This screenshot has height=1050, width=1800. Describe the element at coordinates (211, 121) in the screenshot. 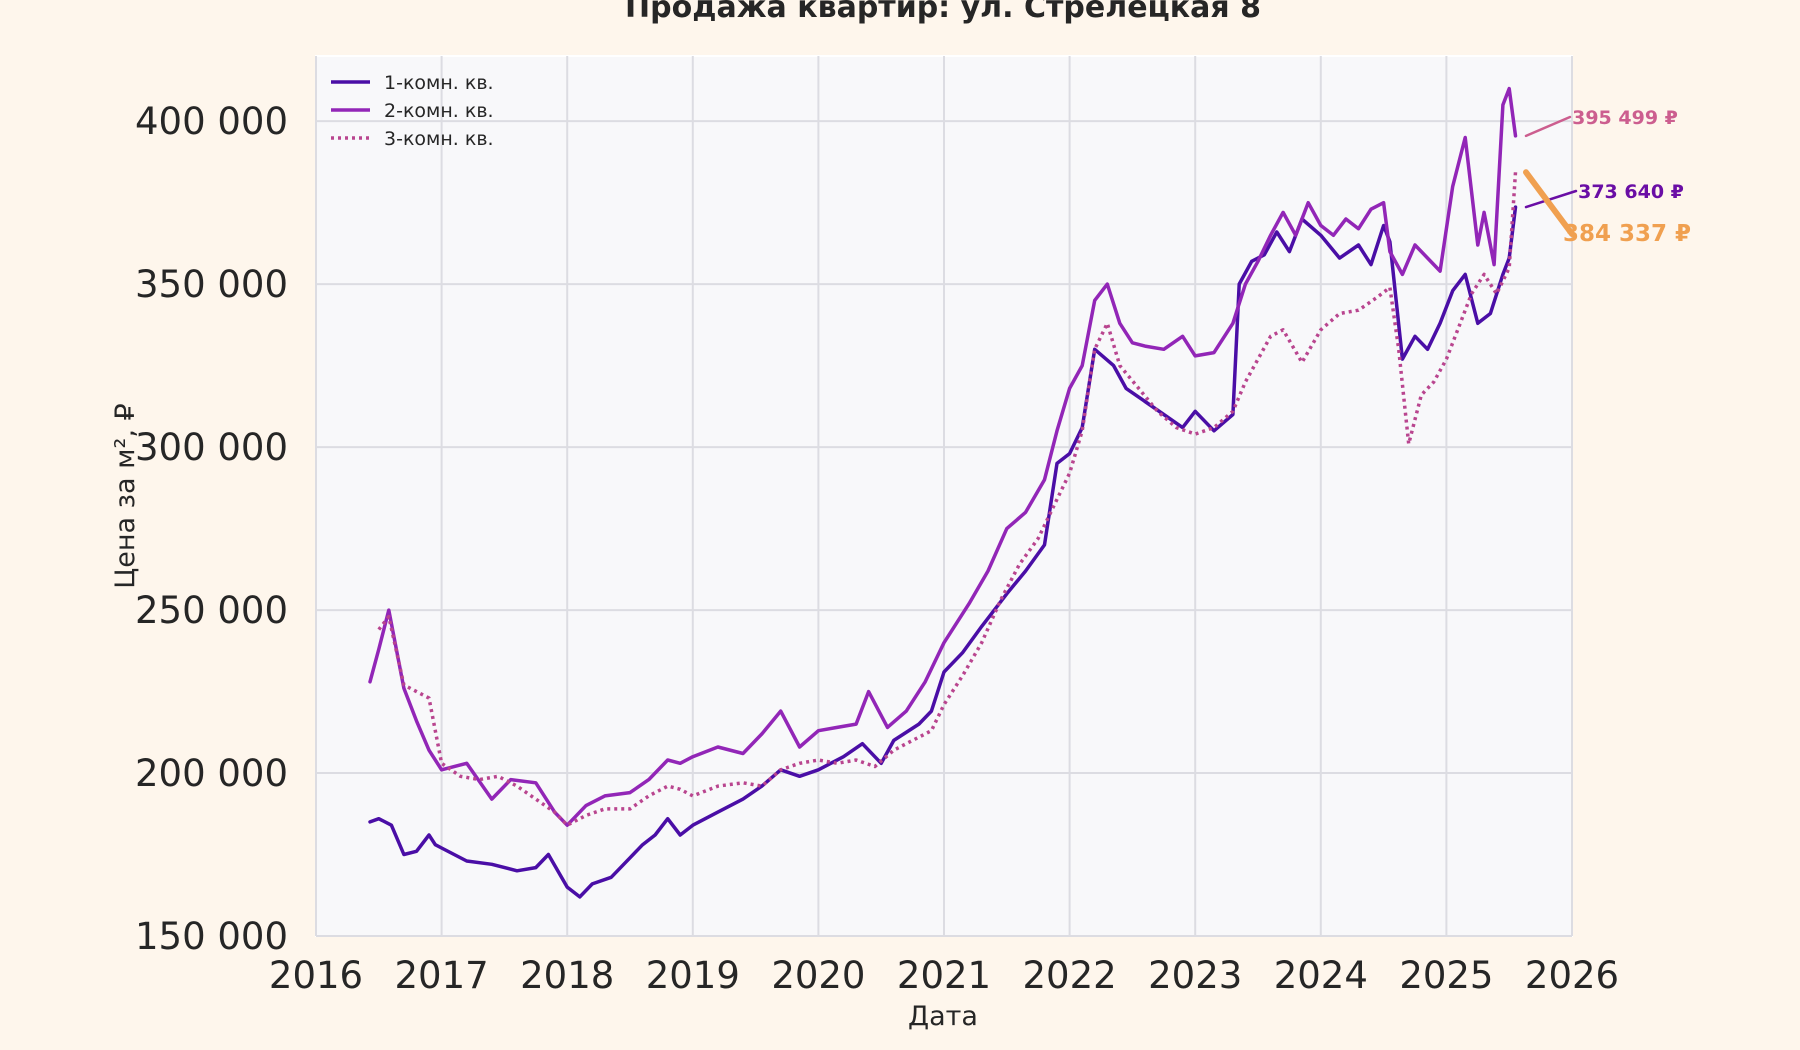

I see `y-tick-label: 400 000` at that location.